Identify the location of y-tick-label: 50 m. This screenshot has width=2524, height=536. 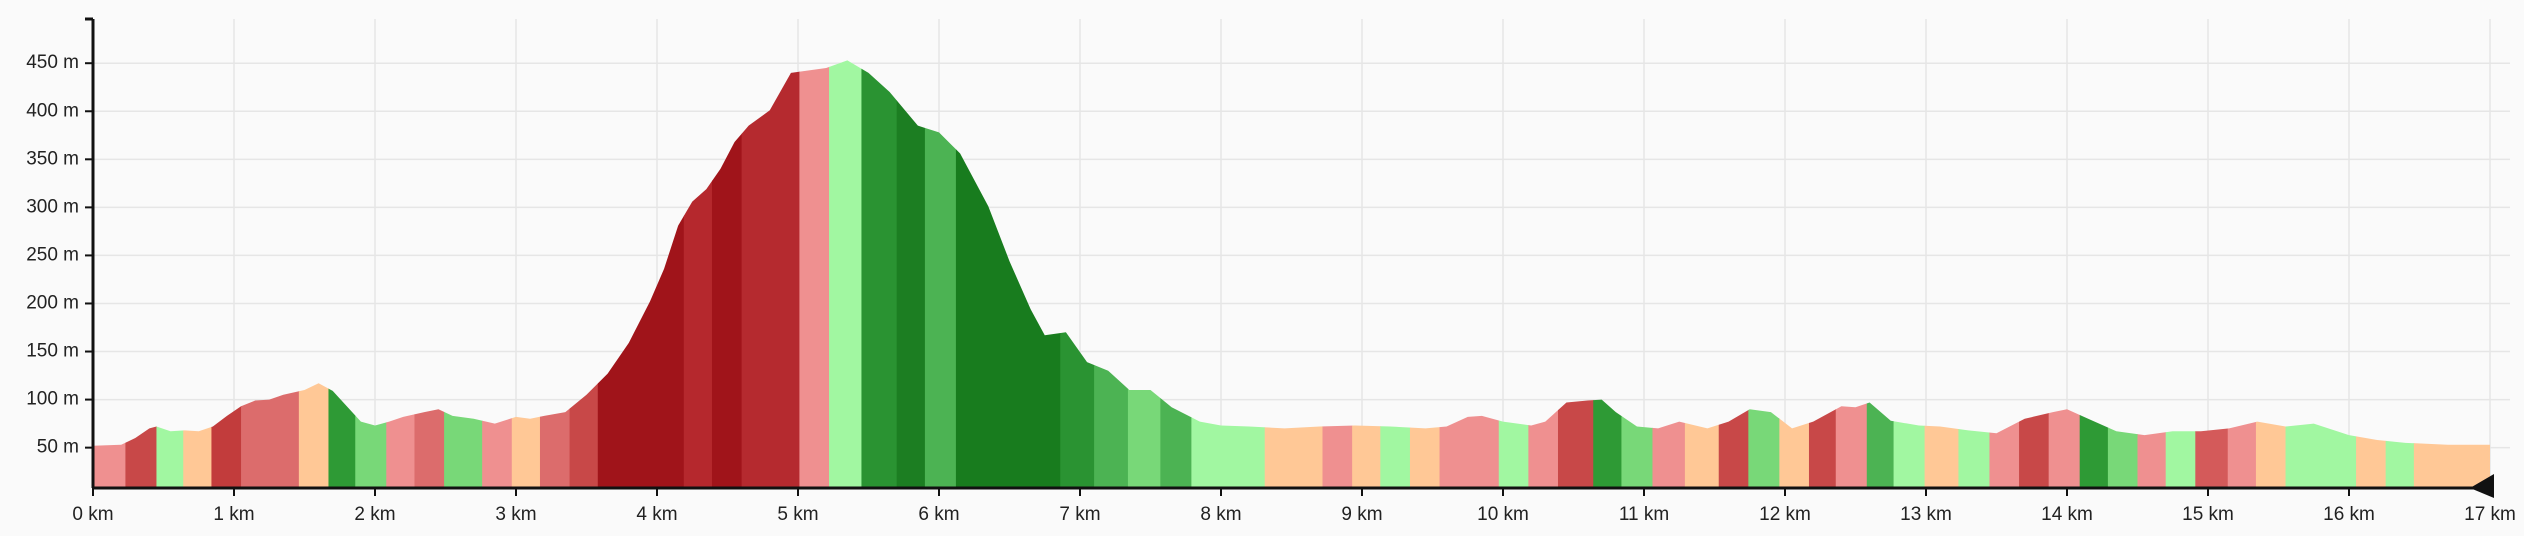
(58, 447).